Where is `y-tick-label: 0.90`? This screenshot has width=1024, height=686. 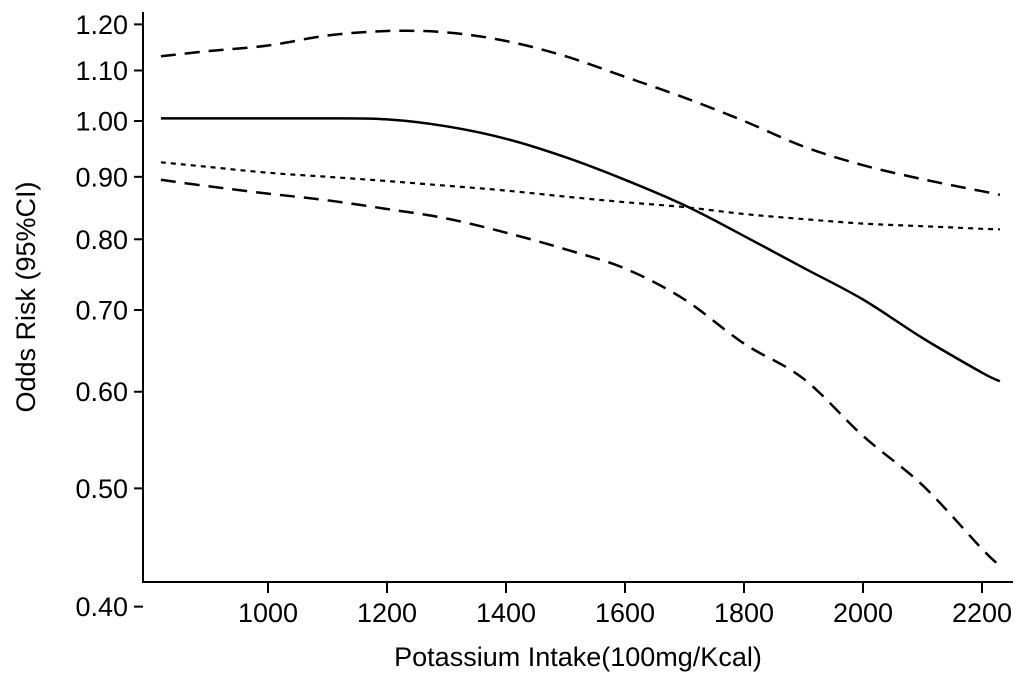 y-tick-label: 0.90 is located at coordinates (101, 177).